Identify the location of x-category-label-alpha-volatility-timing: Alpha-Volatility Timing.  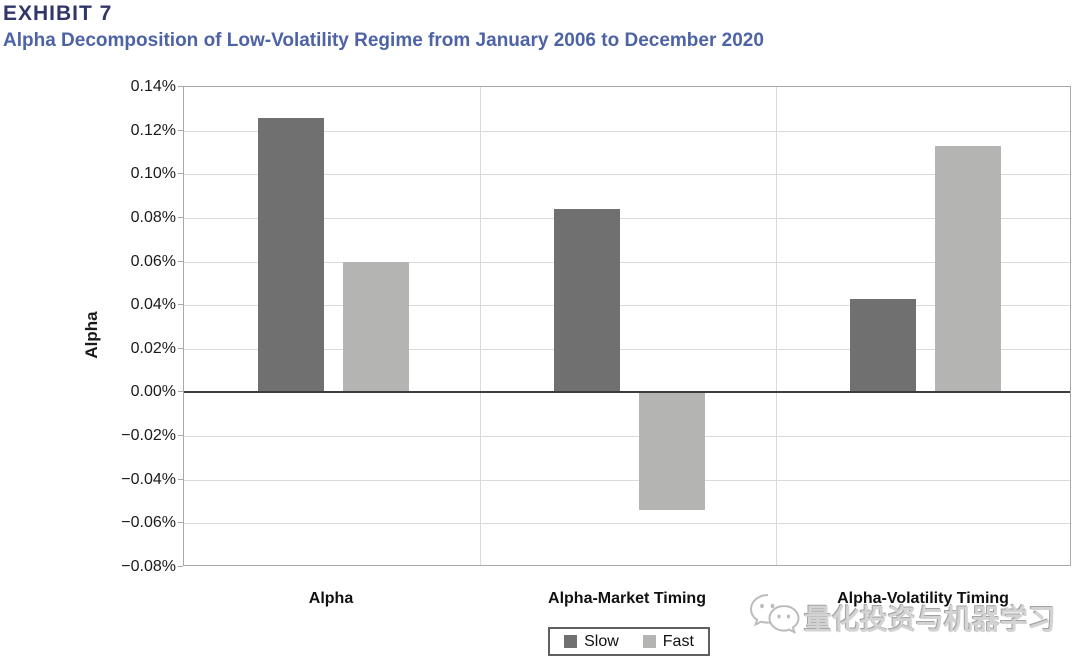
(923, 598).